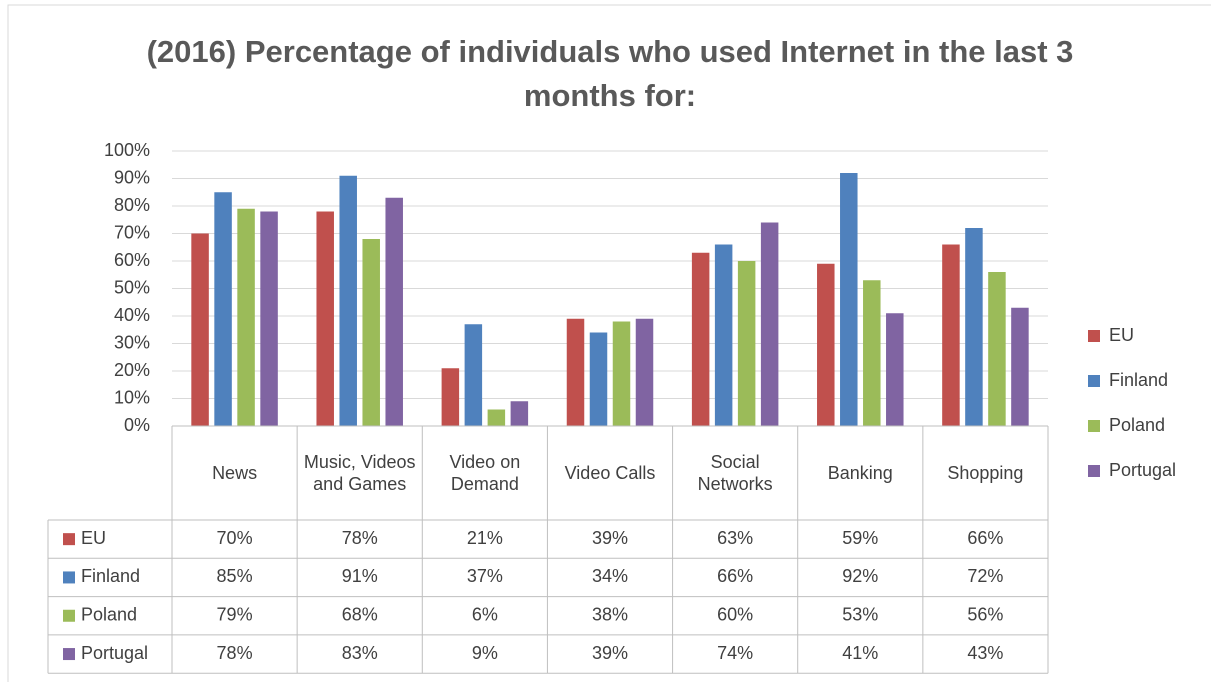 This screenshot has height=682, width=1211. I want to click on table-cell: 34%, so click(610, 576).